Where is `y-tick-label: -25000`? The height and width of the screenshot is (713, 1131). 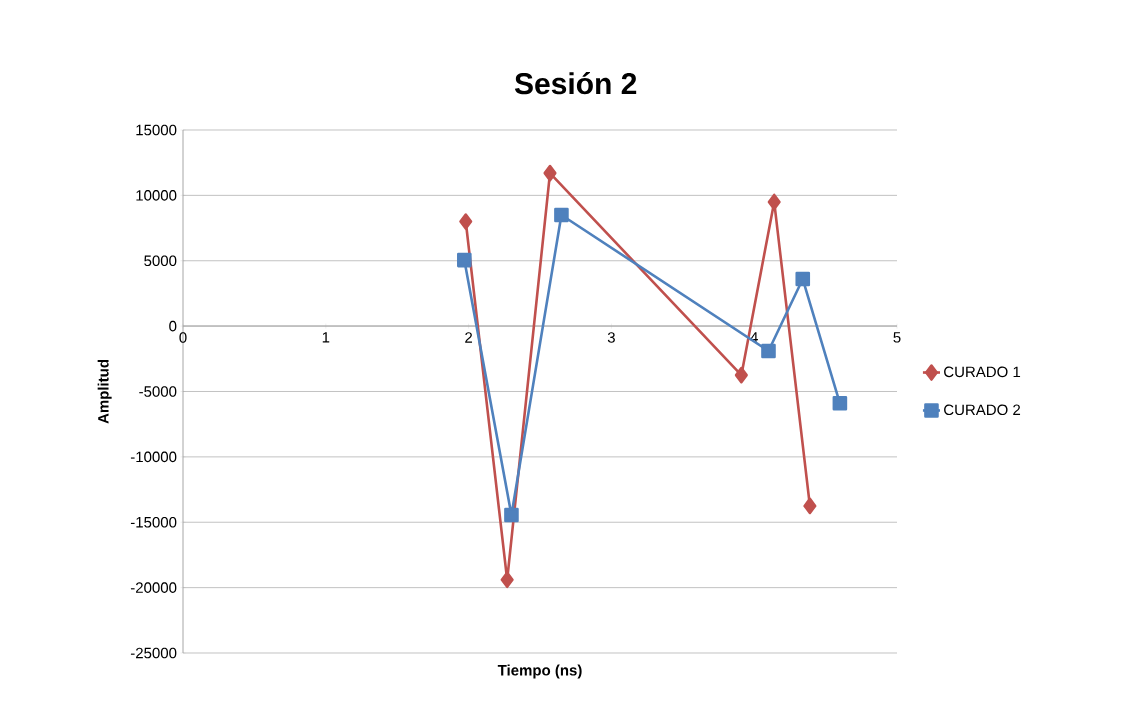
y-tick-label: -25000 is located at coordinates (153, 653).